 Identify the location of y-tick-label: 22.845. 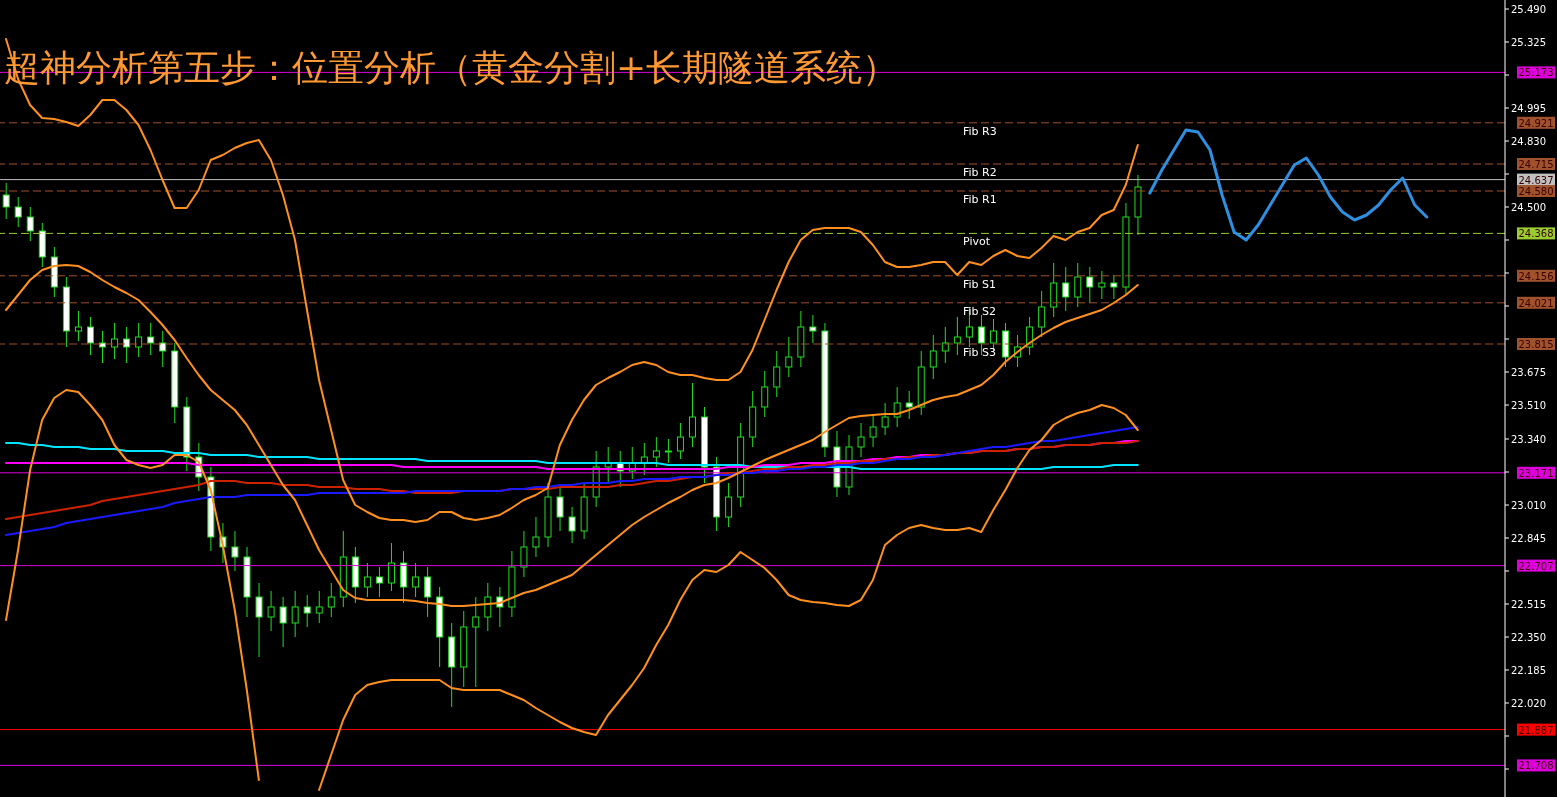
(1528, 538).